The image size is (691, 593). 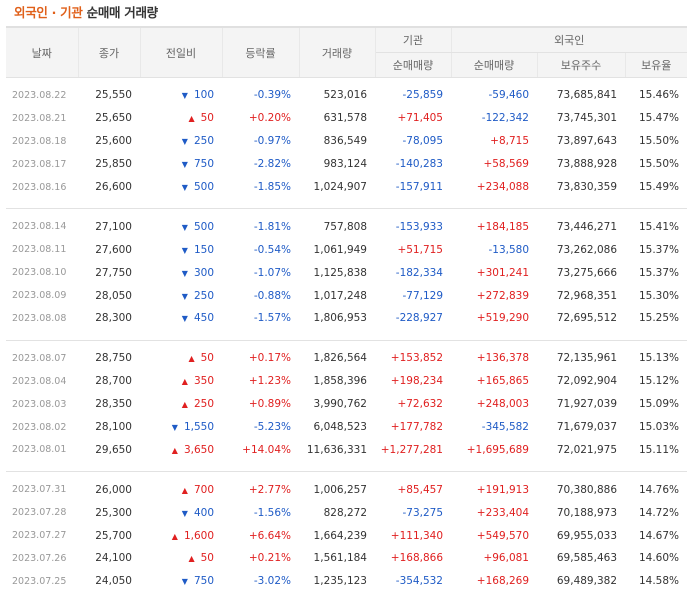 I want to click on cell-close: 27,100, so click(x=113, y=226).